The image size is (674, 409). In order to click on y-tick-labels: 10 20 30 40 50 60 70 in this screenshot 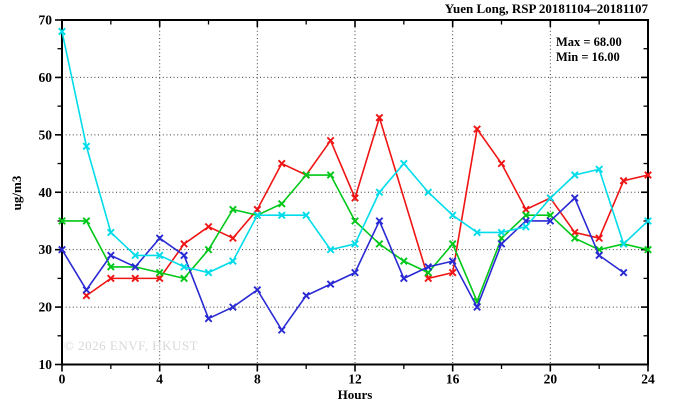, I will do `click(46, 193)`.